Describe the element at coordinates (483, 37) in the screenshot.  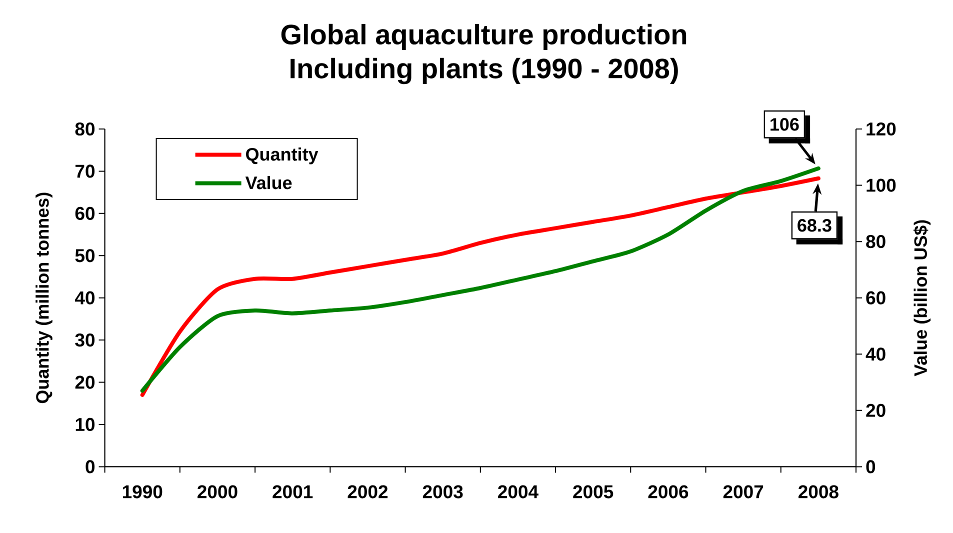
I see `chart-title: Global aquaculture production` at that location.